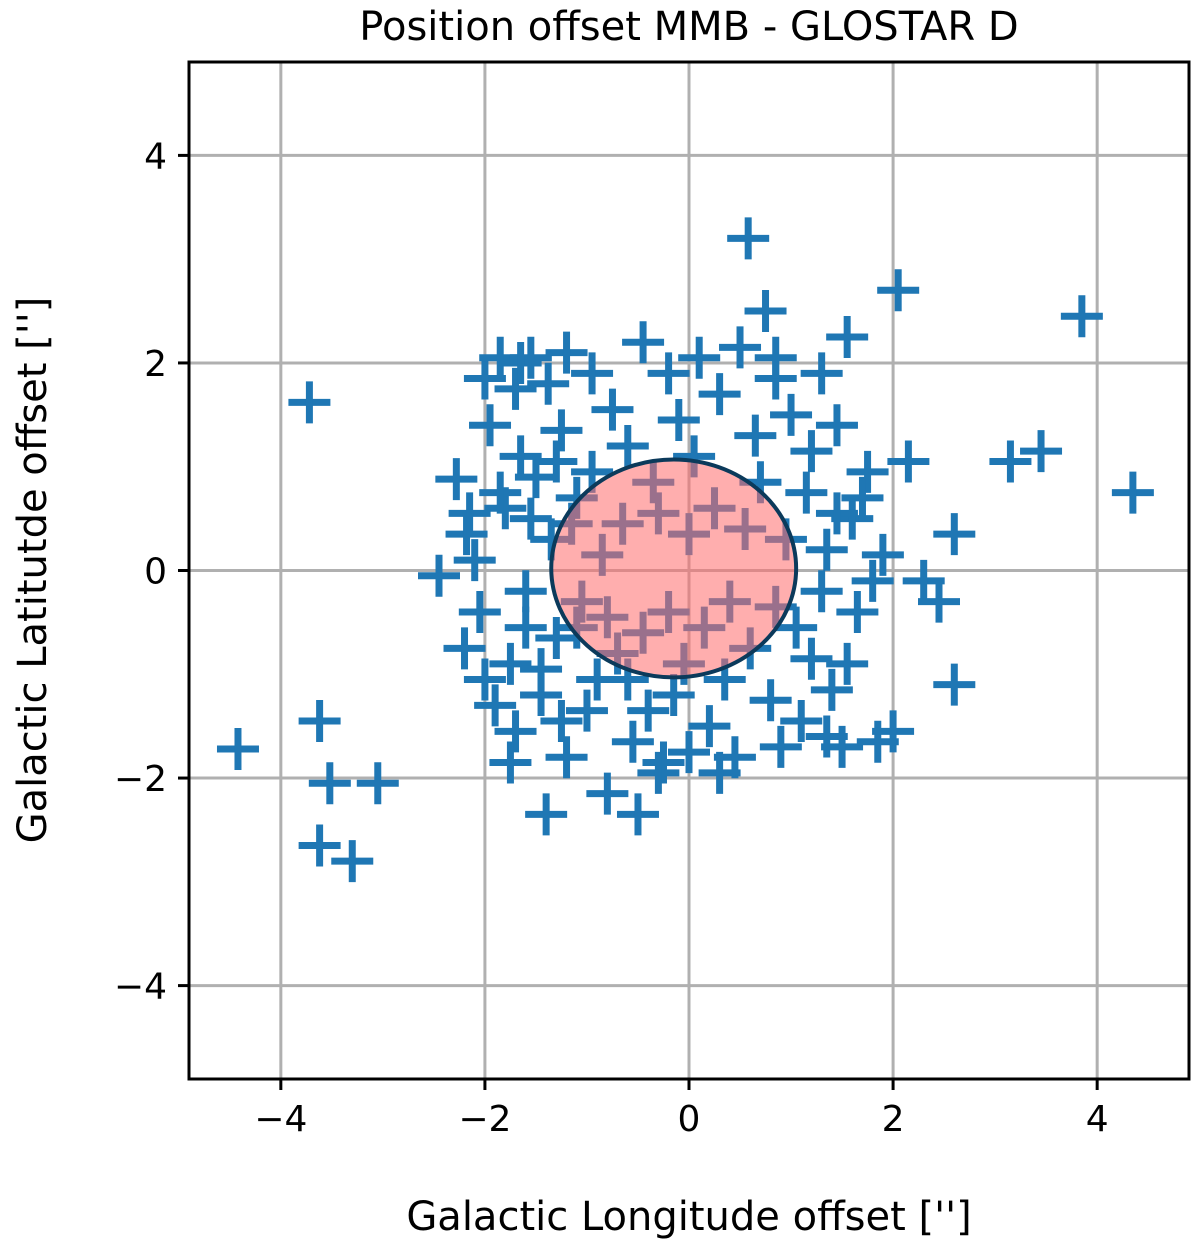  What do you see at coordinates (280, 1119) in the screenshot?
I see `x-tick-label: −4` at bounding box center [280, 1119].